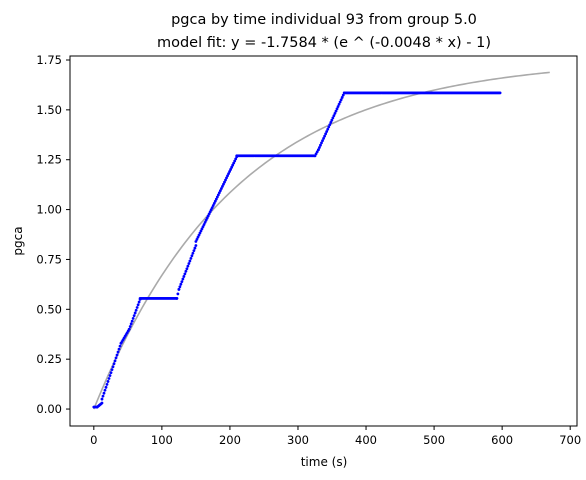  What do you see at coordinates (162, 440) in the screenshot?
I see `x-tick-label: 100` at bounding box center [162, 440].